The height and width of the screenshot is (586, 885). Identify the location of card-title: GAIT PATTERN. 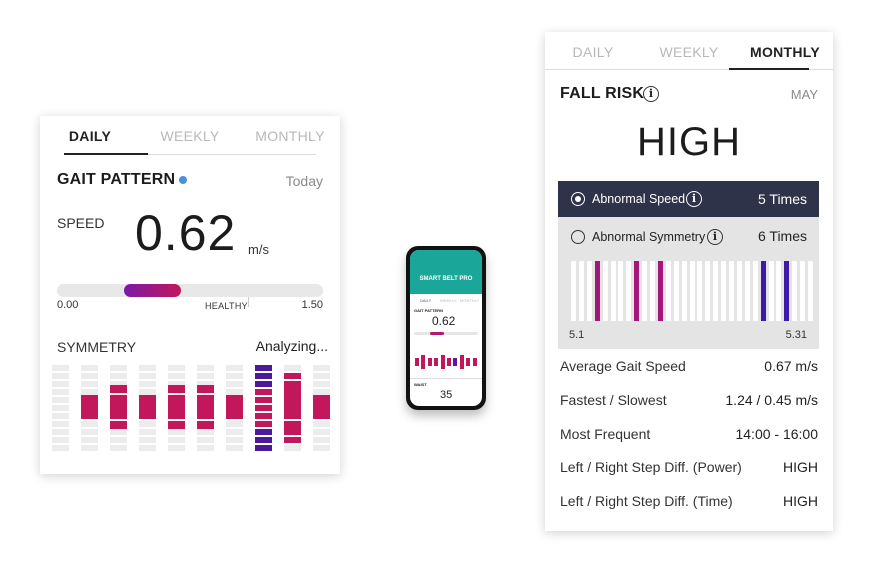
(116, 179).